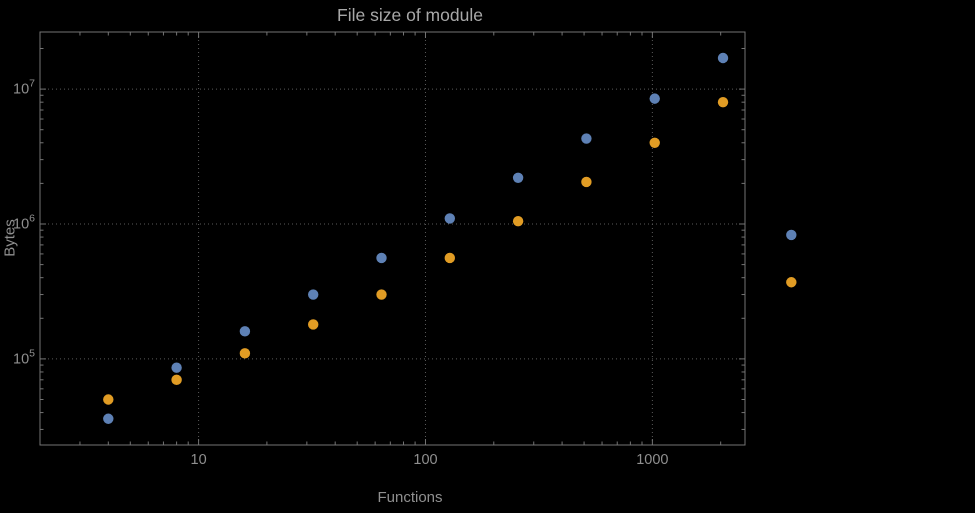  Describe the element at coordinates (652, 460) in the screenshot. I see `x-tick-label: 1000` at that location.